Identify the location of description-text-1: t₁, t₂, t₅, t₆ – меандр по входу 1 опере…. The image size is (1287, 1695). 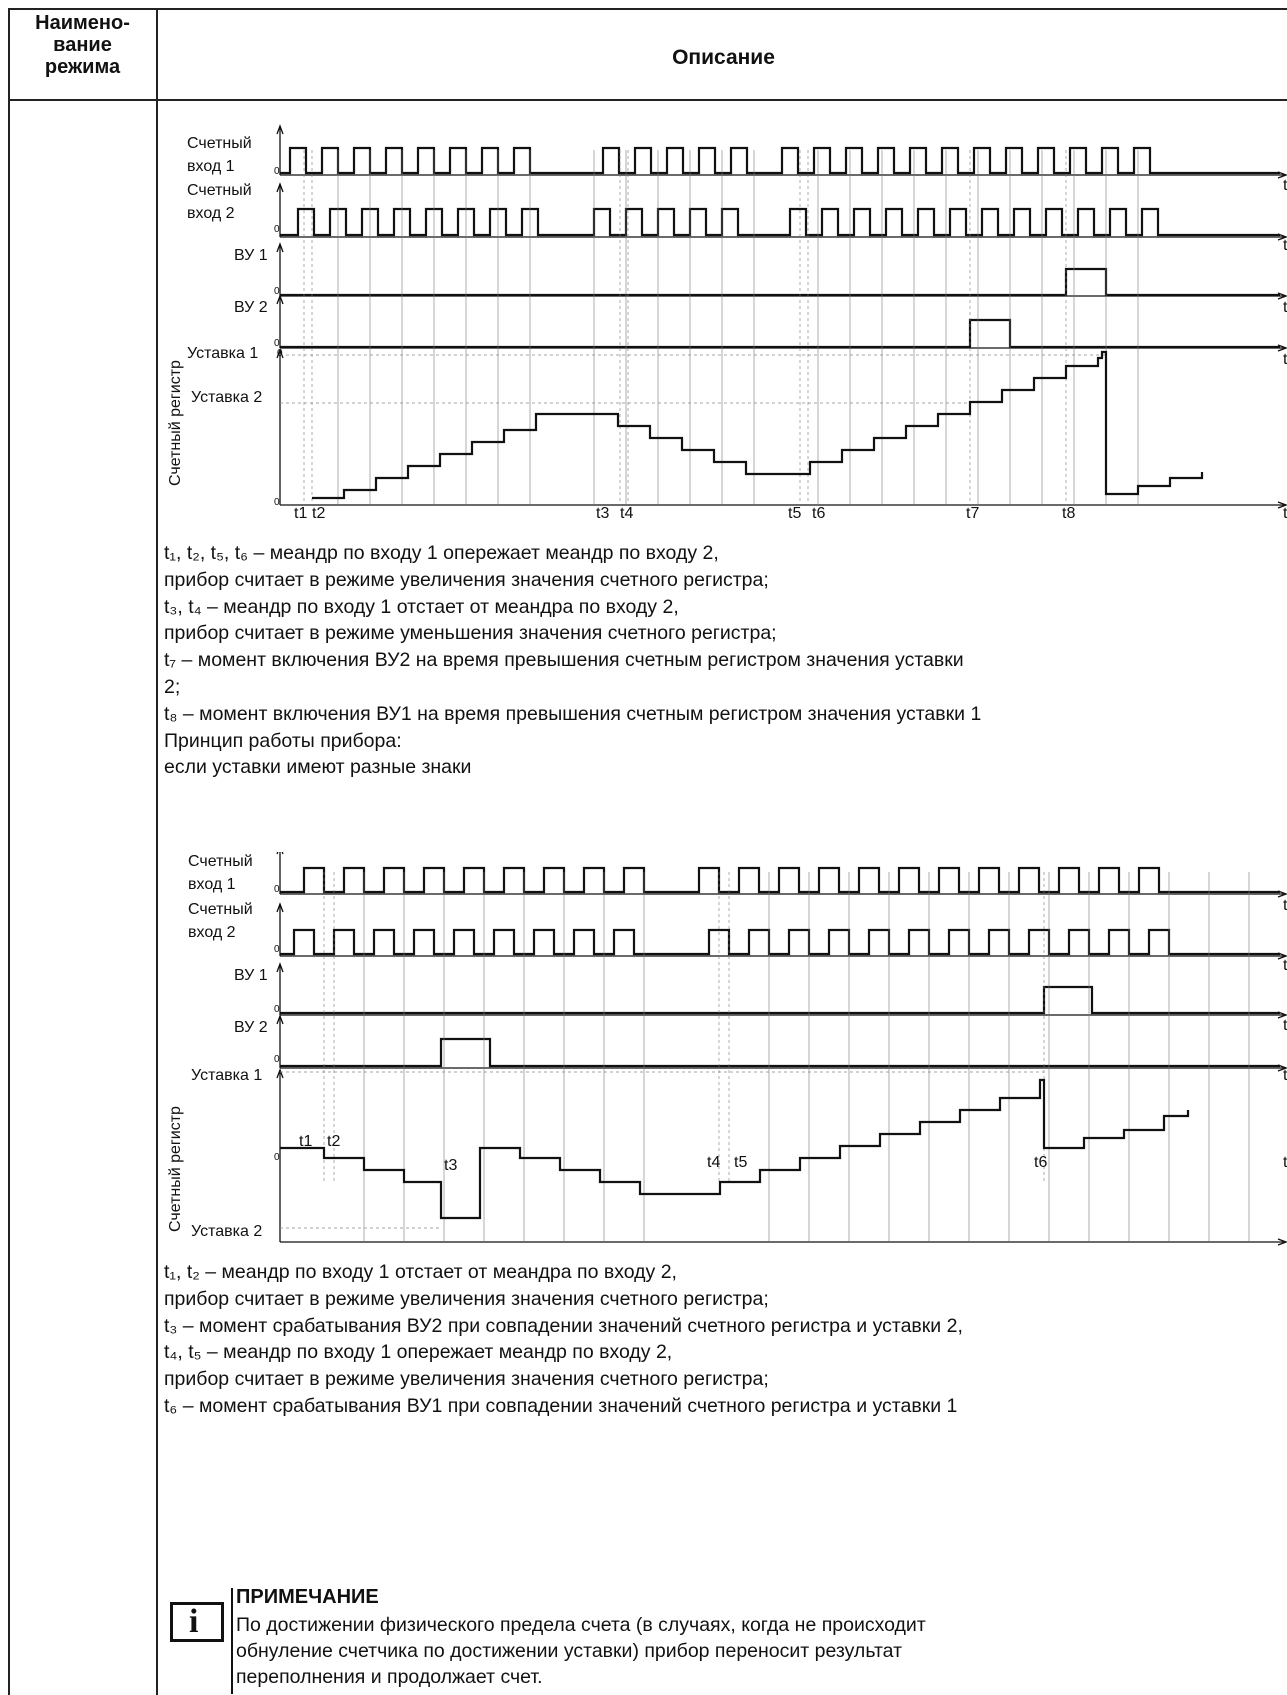
(572, 660).